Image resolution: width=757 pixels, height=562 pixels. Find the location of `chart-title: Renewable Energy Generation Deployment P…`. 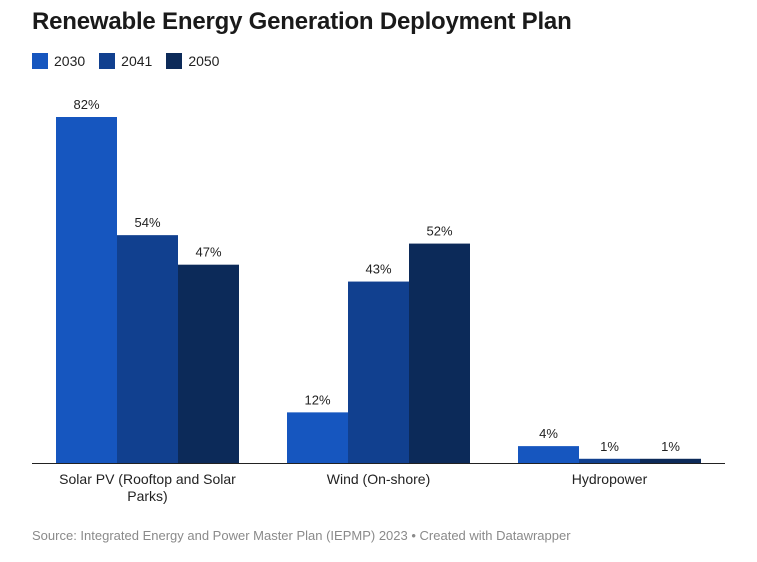

chart-title: Renewable Energy Generation Deployment P… is located at coordinates (302, 21).